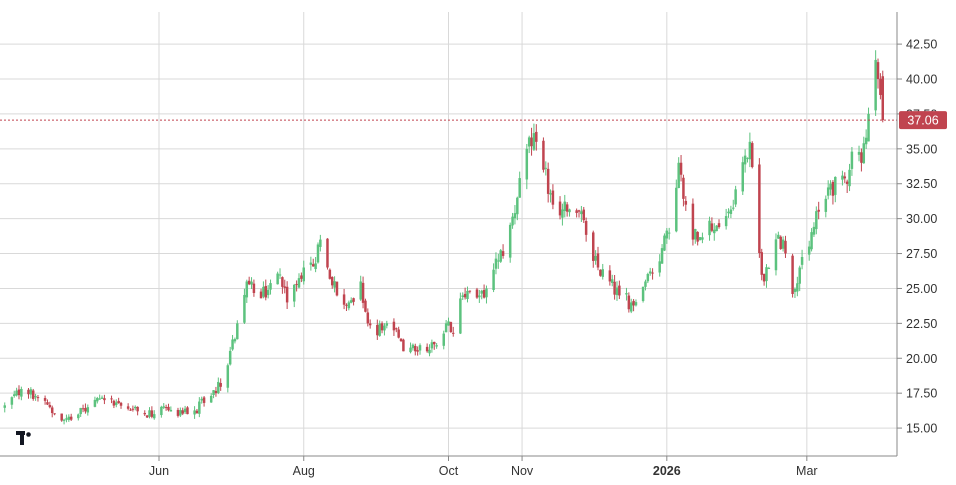 The height and width of the screenshot is (485, 956). What do you see at coordinates (921, 80) in the screenshot?
I see `y-tick-label: 40.00` at bounding box center [921, 80].